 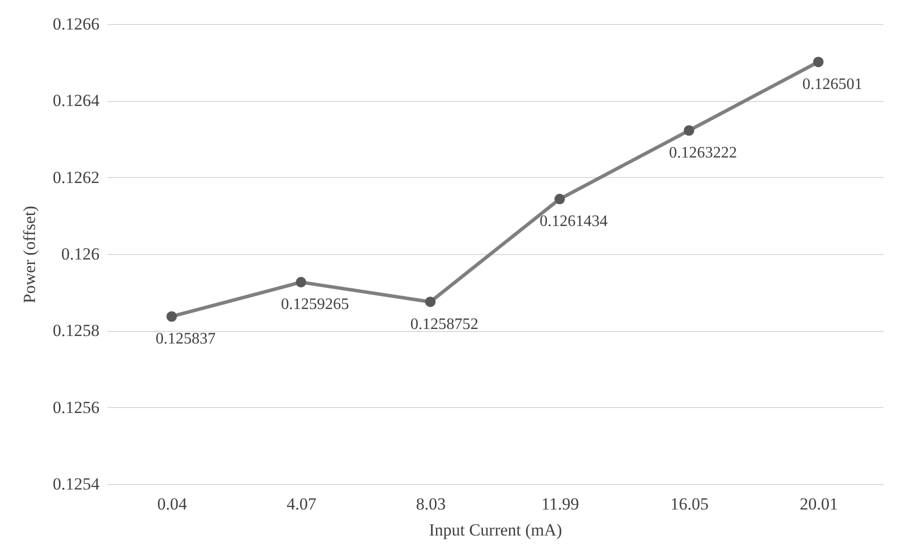 What do you see at coordinates (76, 24) in the screenshot?
I see `y-tick-label: 0.1266` at bounding box center [76, 24].